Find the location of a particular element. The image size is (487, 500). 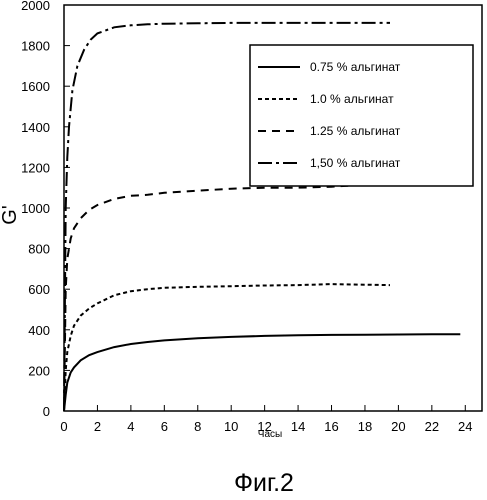

y-tick-label: 1600 is located at coordinates (35, 86).